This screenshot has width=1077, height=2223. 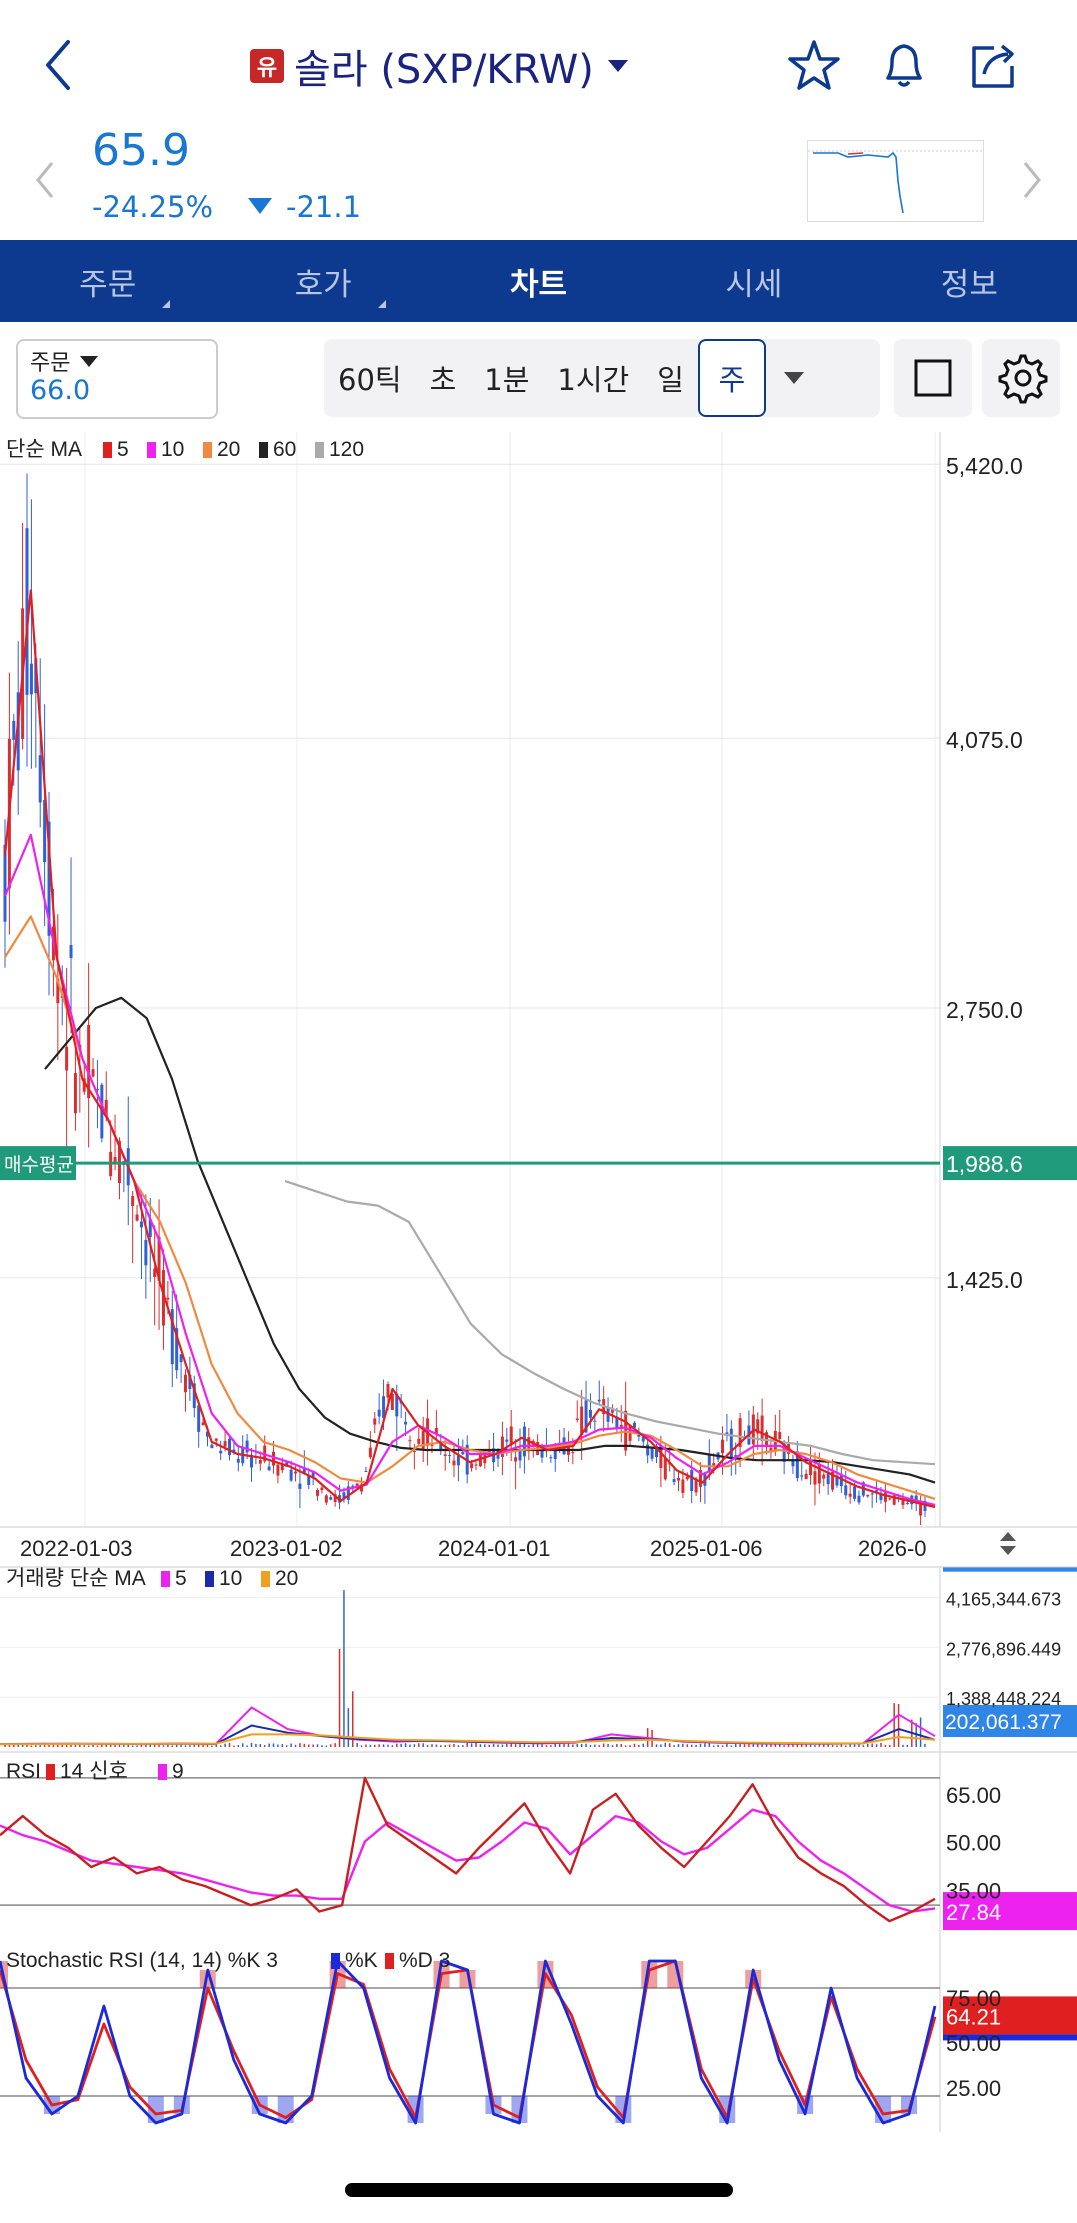 What do you see at coordinates (47, 180) in the screenshot?
I see `prev-arrow-icon` at bounding box center [47, 180].